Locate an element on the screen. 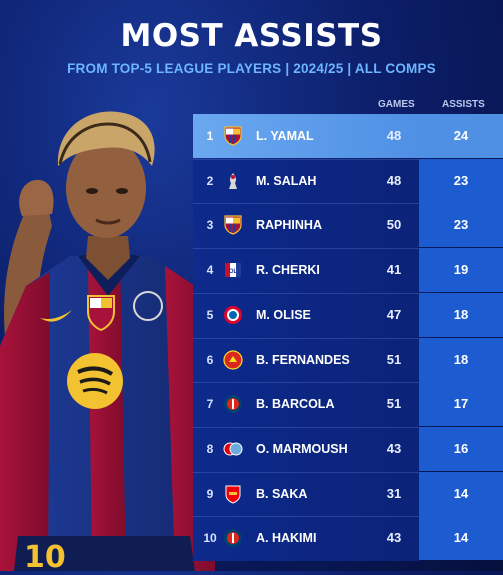 The width and height of the screenshot is (503, 575). games-column-header: GAMES is located at coordinates (396, 104).